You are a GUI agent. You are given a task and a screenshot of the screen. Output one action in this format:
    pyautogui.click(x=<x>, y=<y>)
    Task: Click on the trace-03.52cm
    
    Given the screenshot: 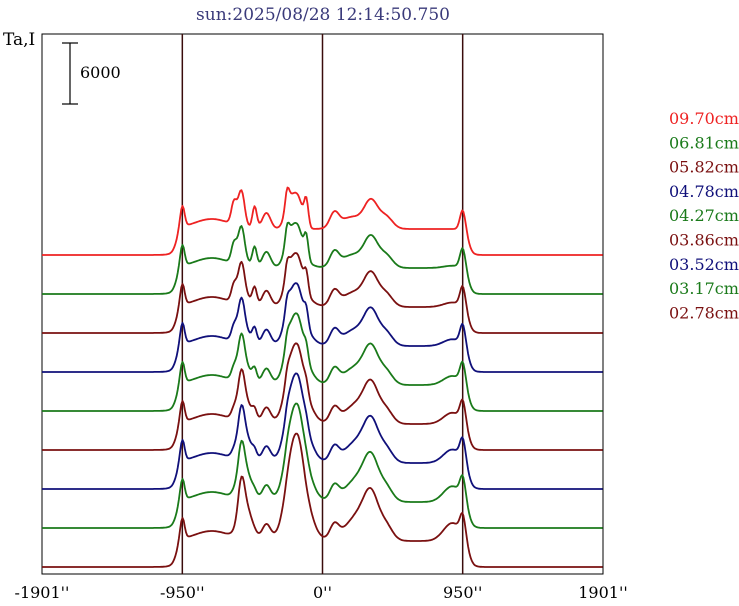 What is the action you would take?
    pyautogui.click(x=322, y=431)
    